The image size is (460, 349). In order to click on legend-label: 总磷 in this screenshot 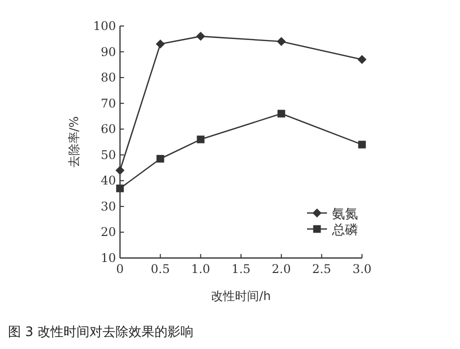, I will do `click(344, 230)`.